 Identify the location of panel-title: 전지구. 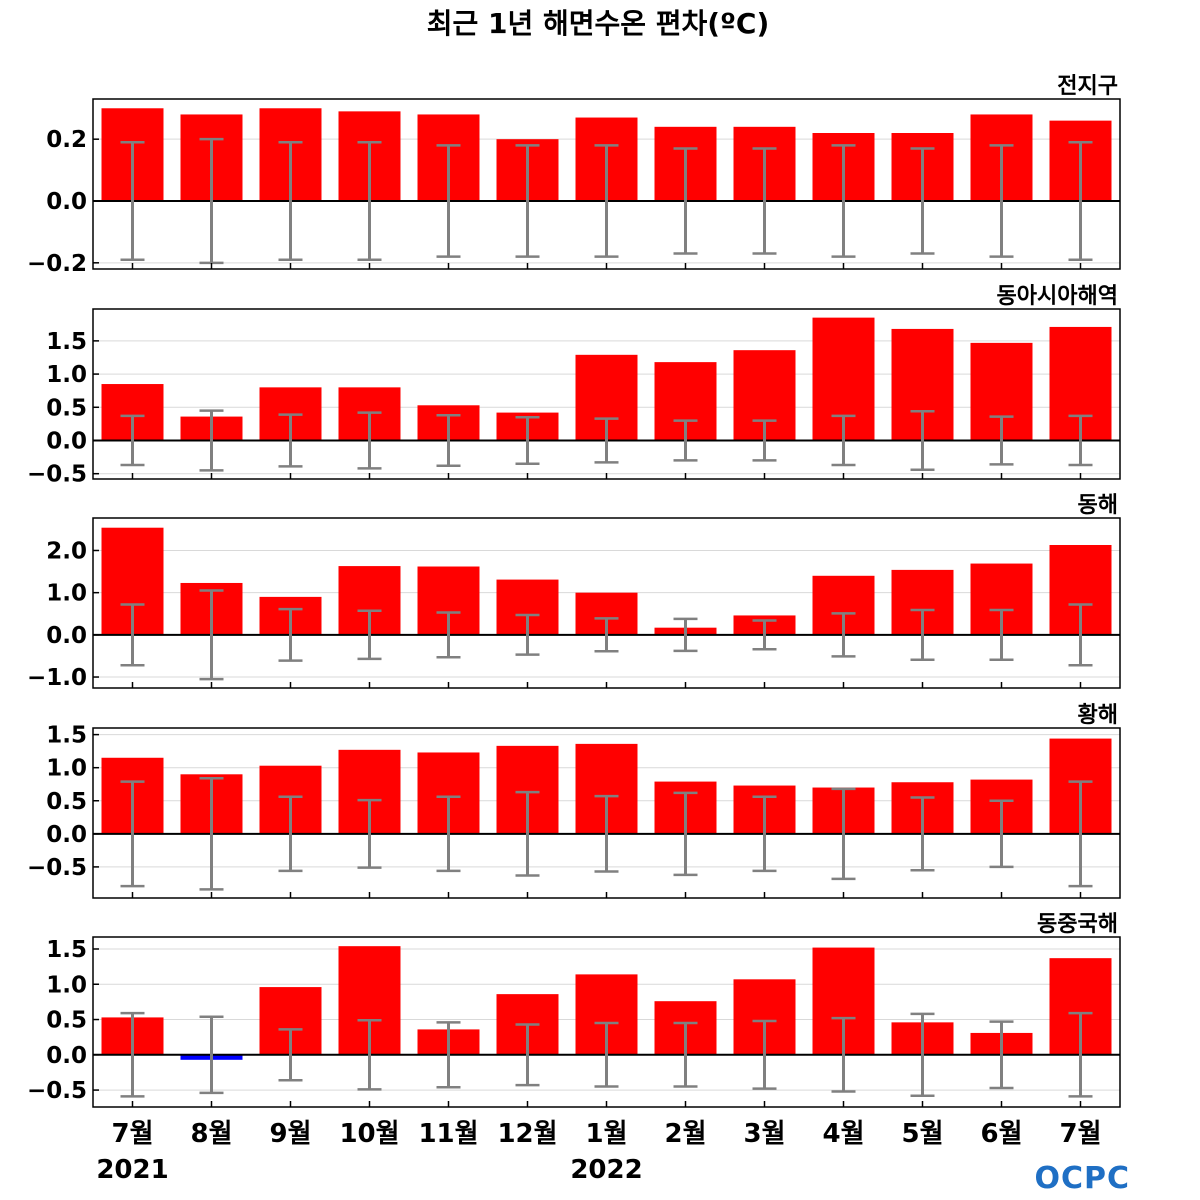
(1087, 86).